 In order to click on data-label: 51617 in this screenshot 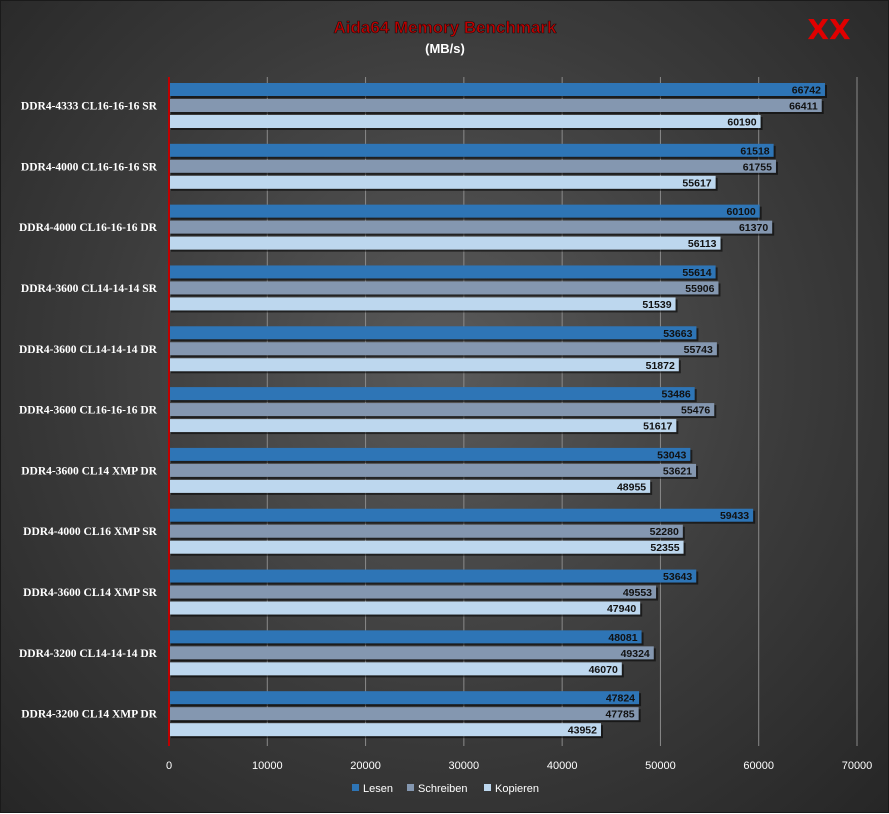, I will do `click(657, 427)`.